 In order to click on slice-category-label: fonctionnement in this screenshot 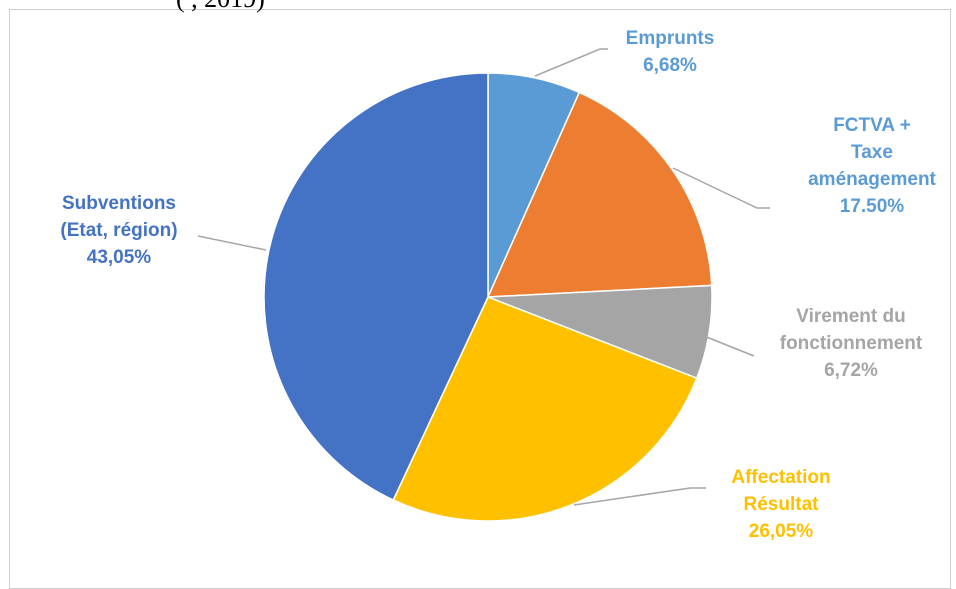, I will do `click(851, 343)`.